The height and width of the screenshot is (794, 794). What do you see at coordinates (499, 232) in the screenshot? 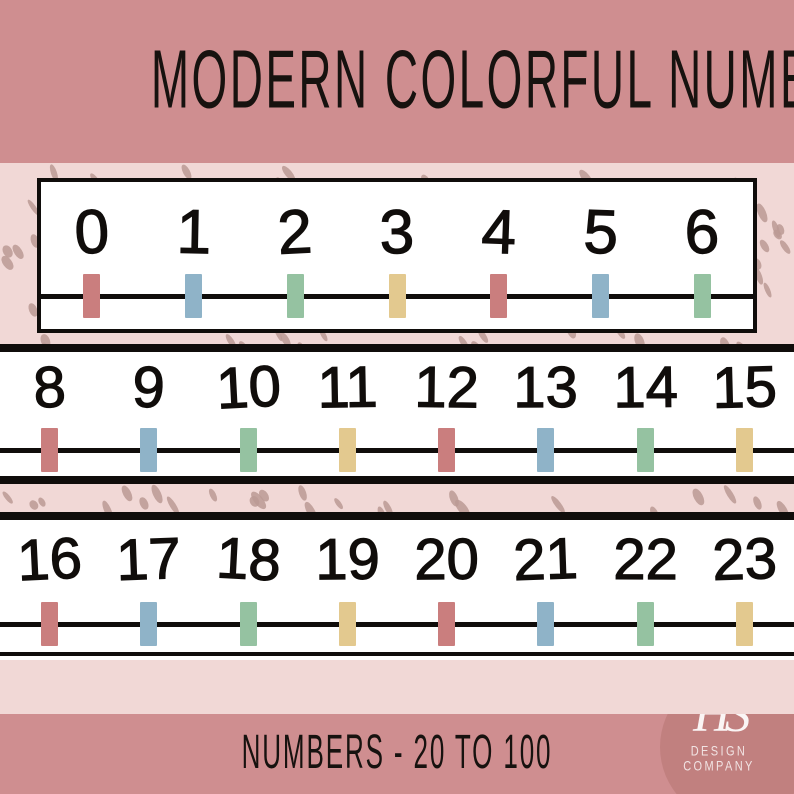
I see `number-label: 4` at bounding box center [499, 232].